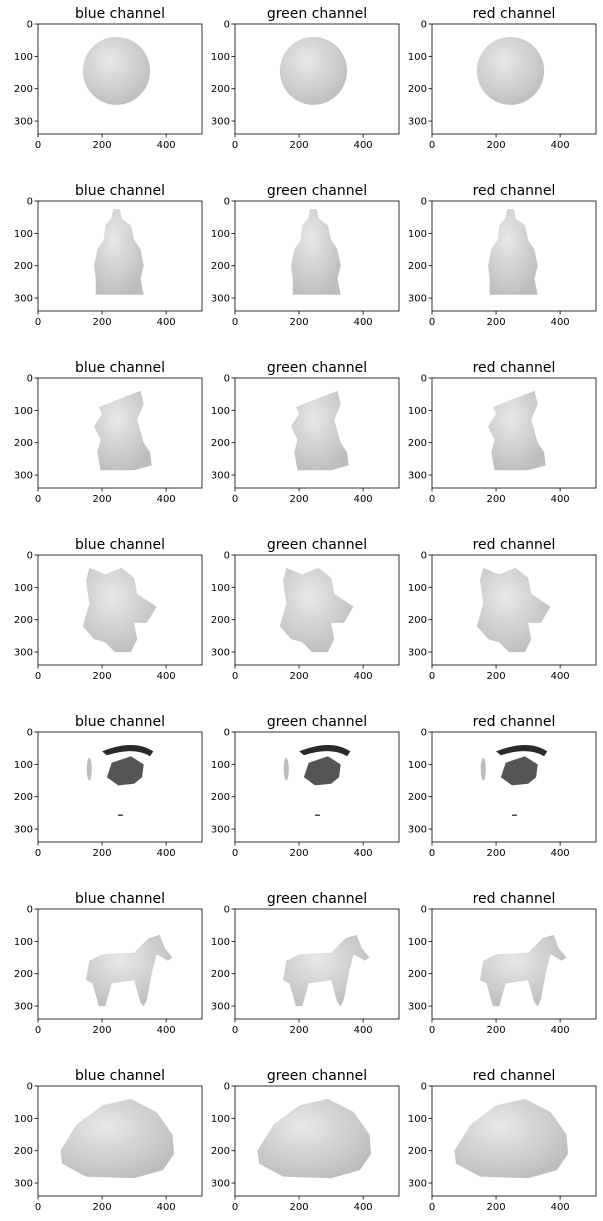 Image resolution: width=603 pixels, height=1221 pixels. What do you see at coordinates (502, 1140) in the screenshot?
I see `panel-r7-red-channel: red channel 0 200 400 0 100 200 300` at bounding box center [502, 1140].